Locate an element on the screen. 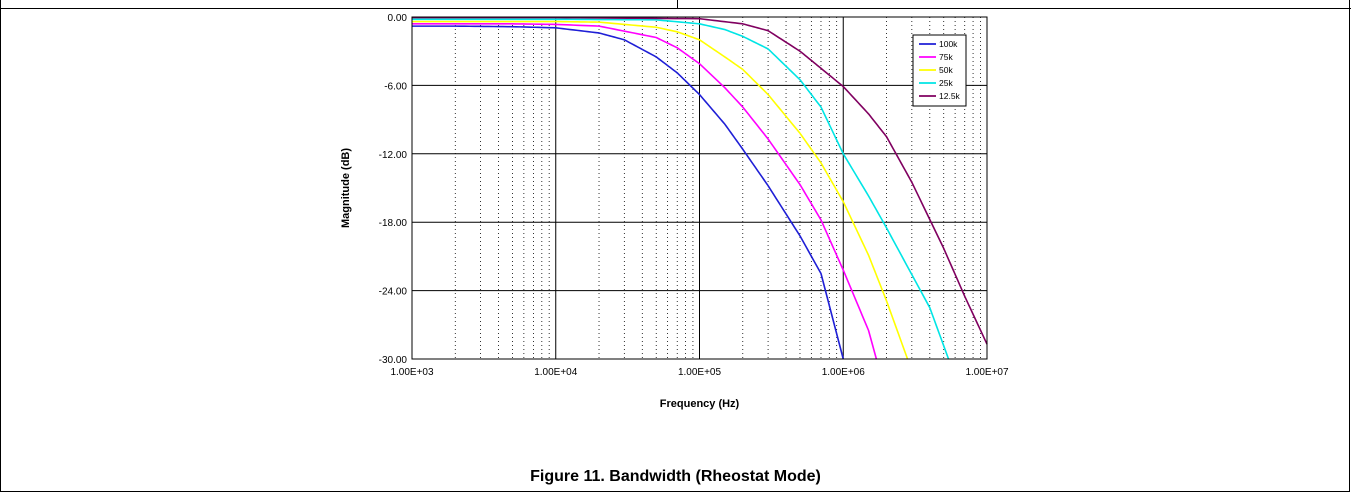  legend-label: 50k is located at coordinates (946, 70).